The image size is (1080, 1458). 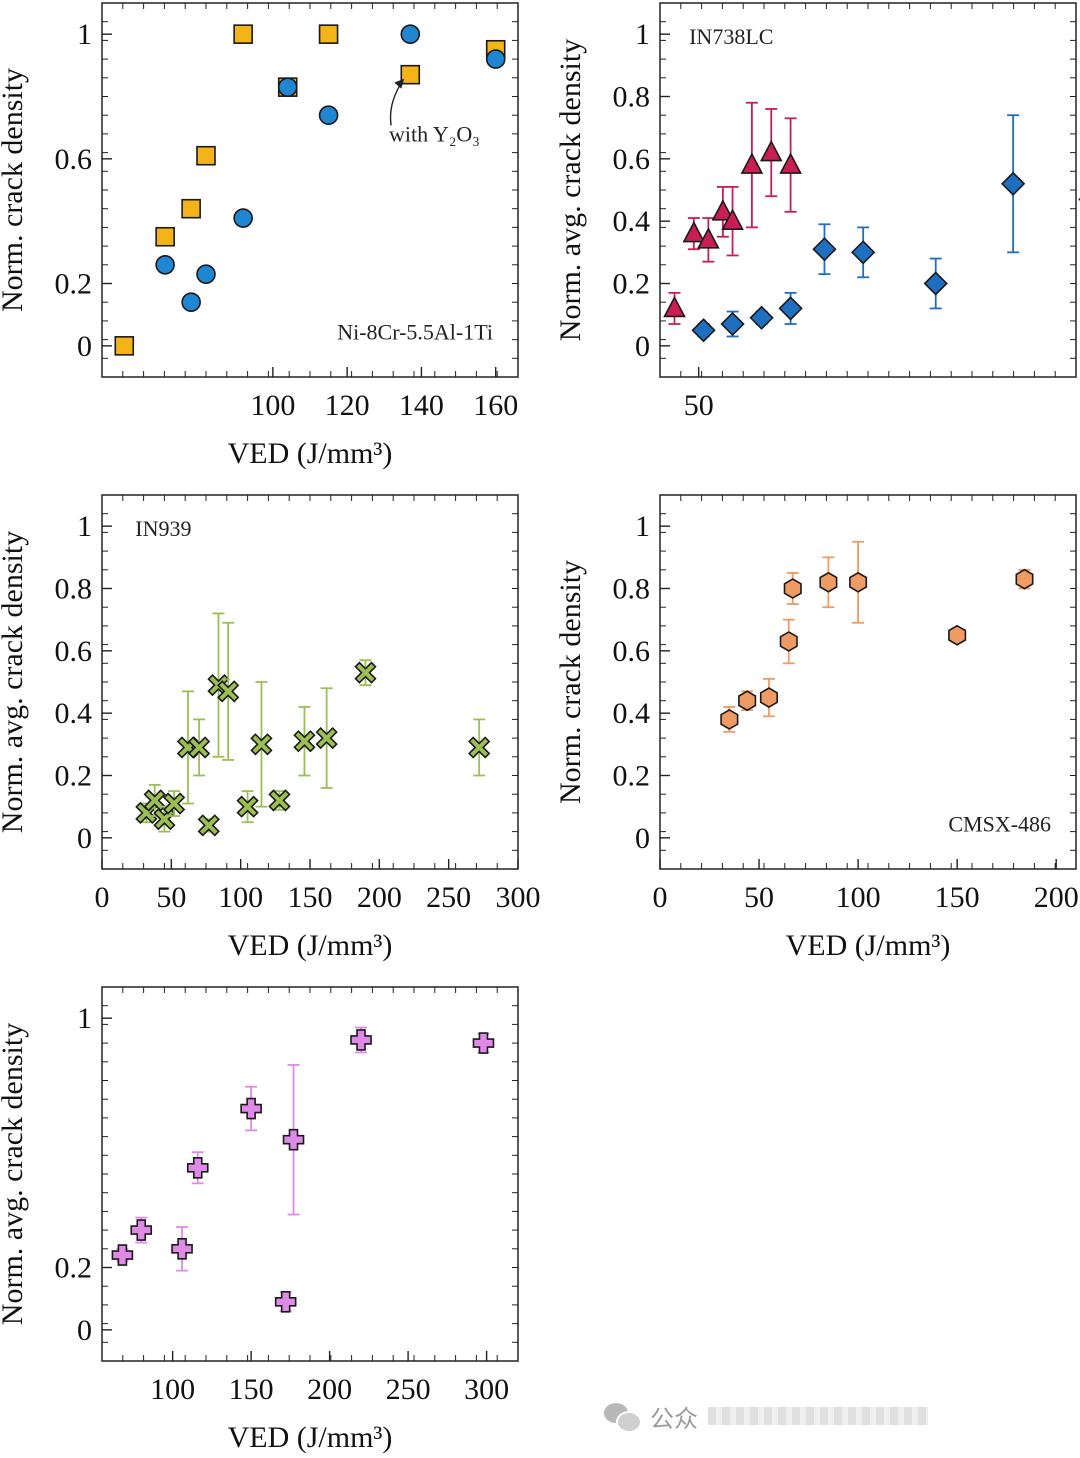 What do you see at coordinates (408, 1389) in the screenshot?
I see `x-tick-label: 250` at bounding box center [408, 1389].